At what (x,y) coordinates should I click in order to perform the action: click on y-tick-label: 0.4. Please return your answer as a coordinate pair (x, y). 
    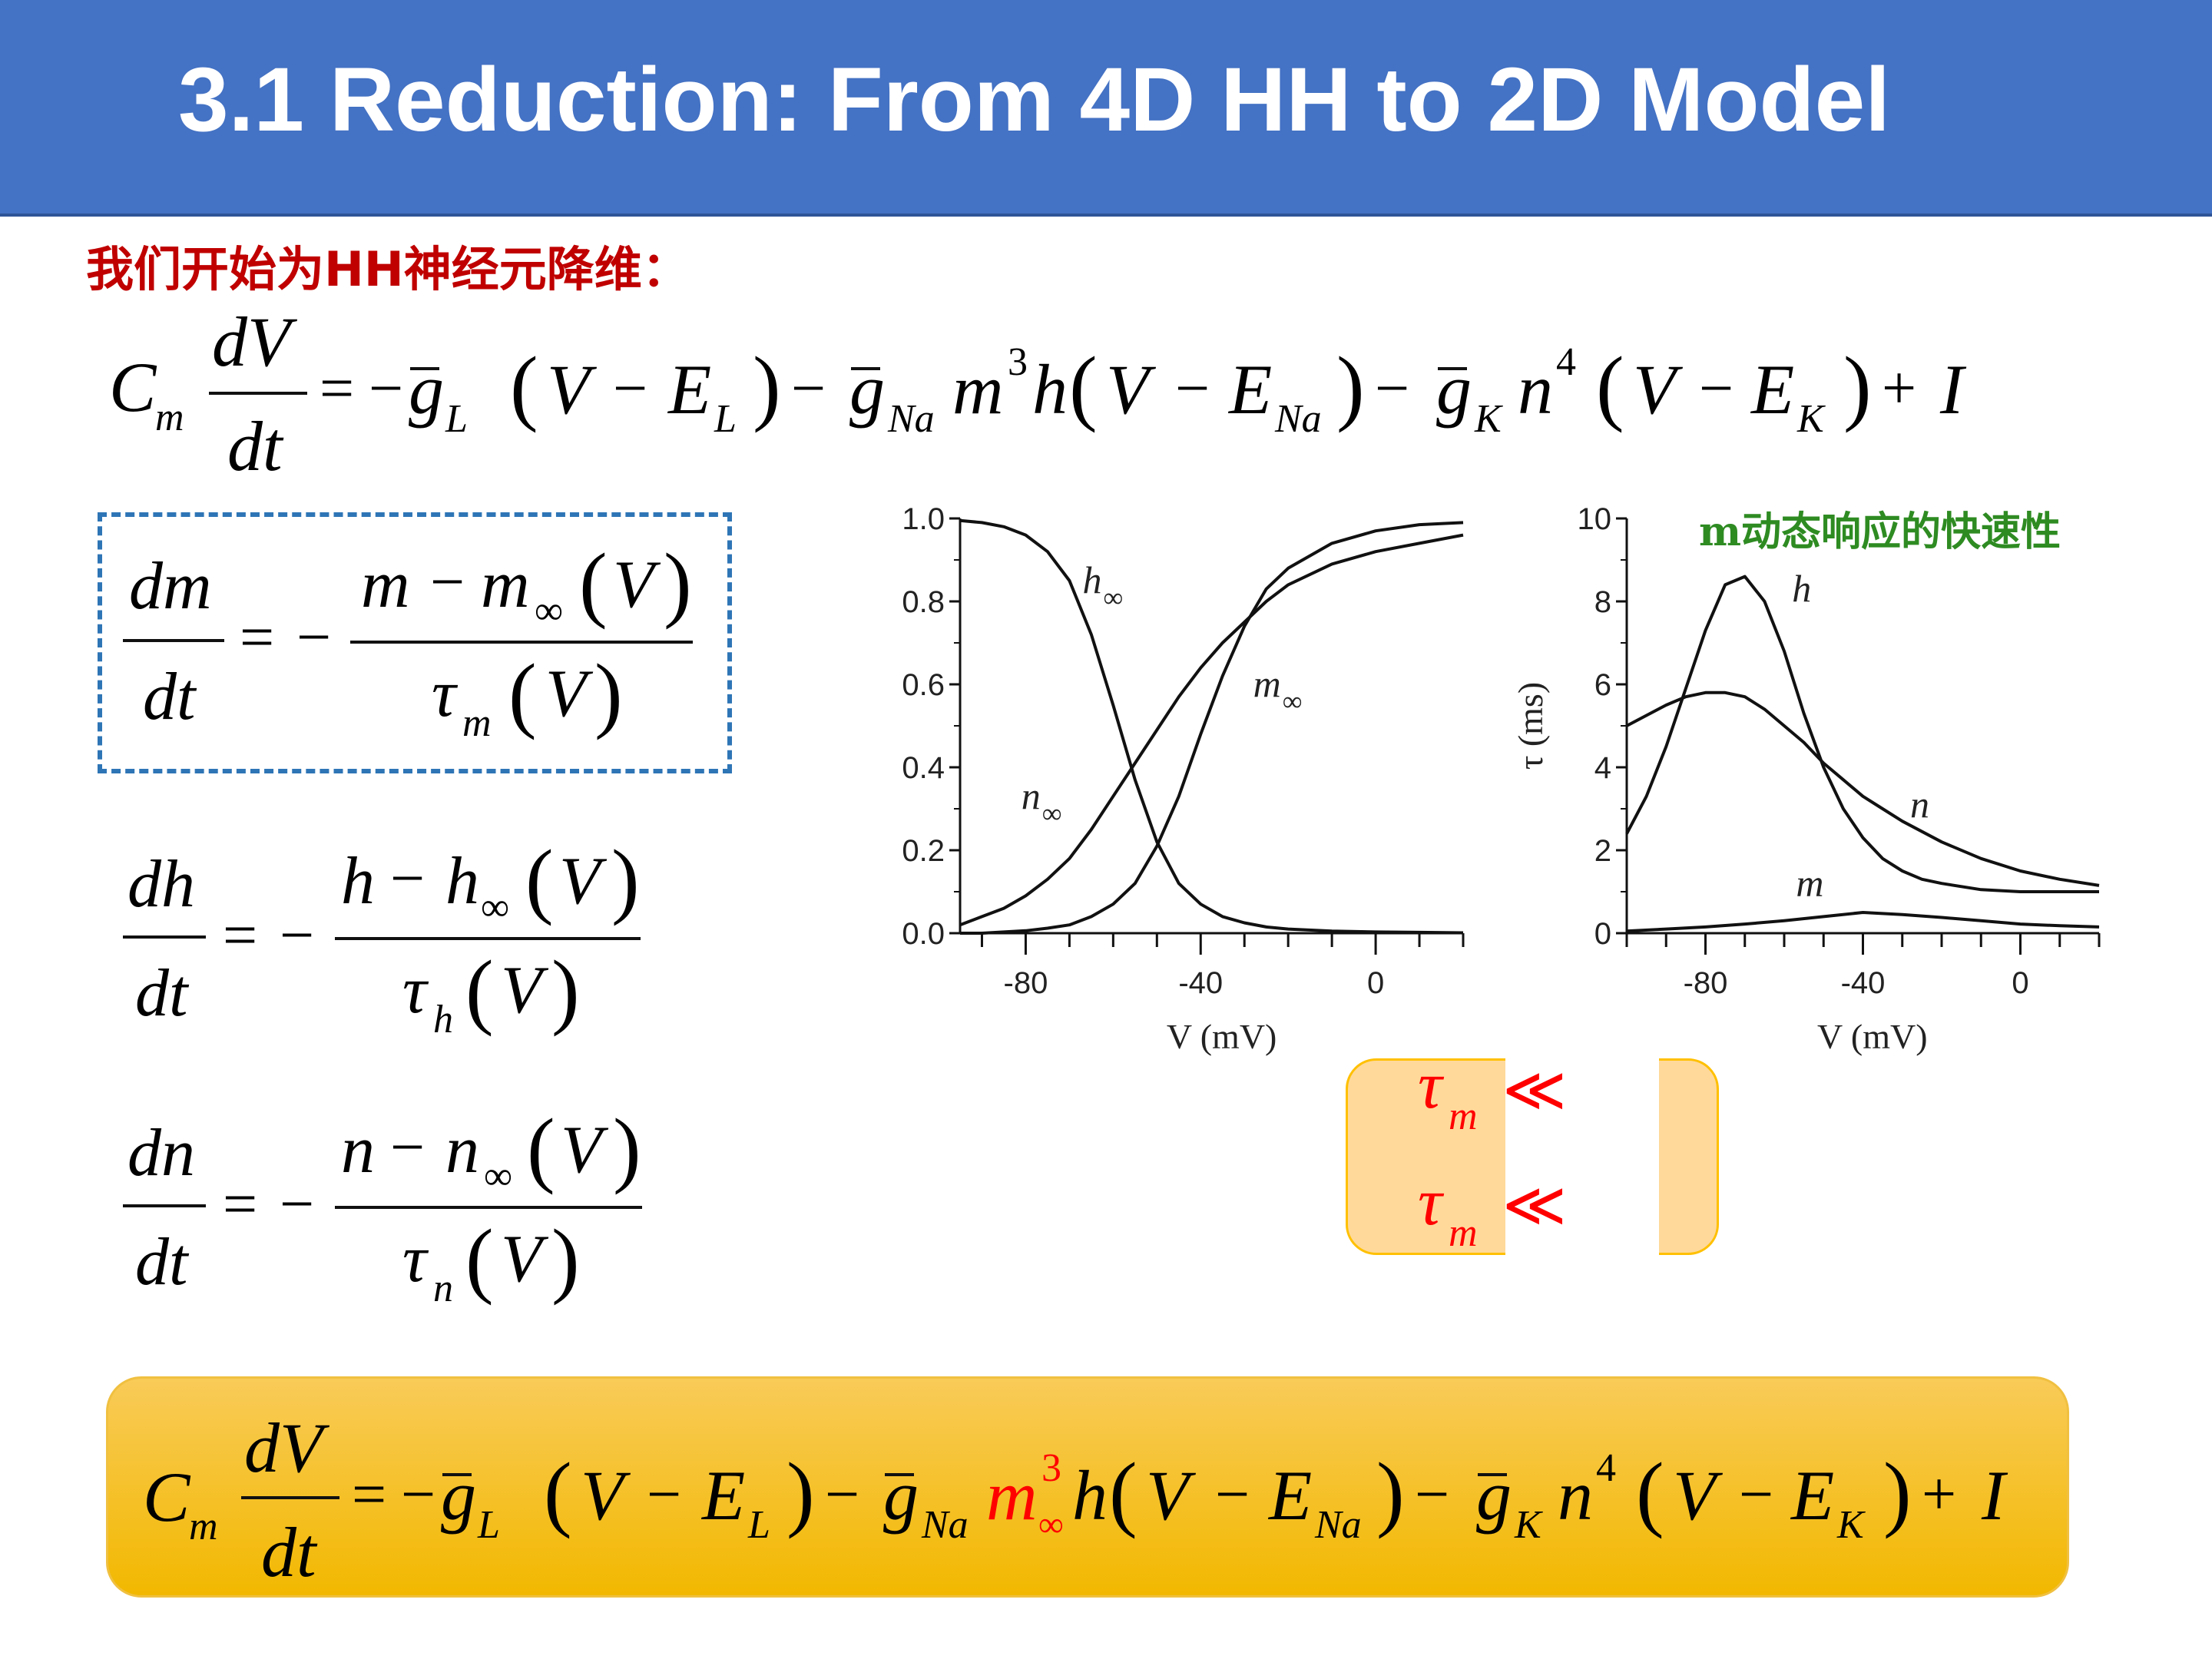
    Looking at the image, I should click on (923, 768).